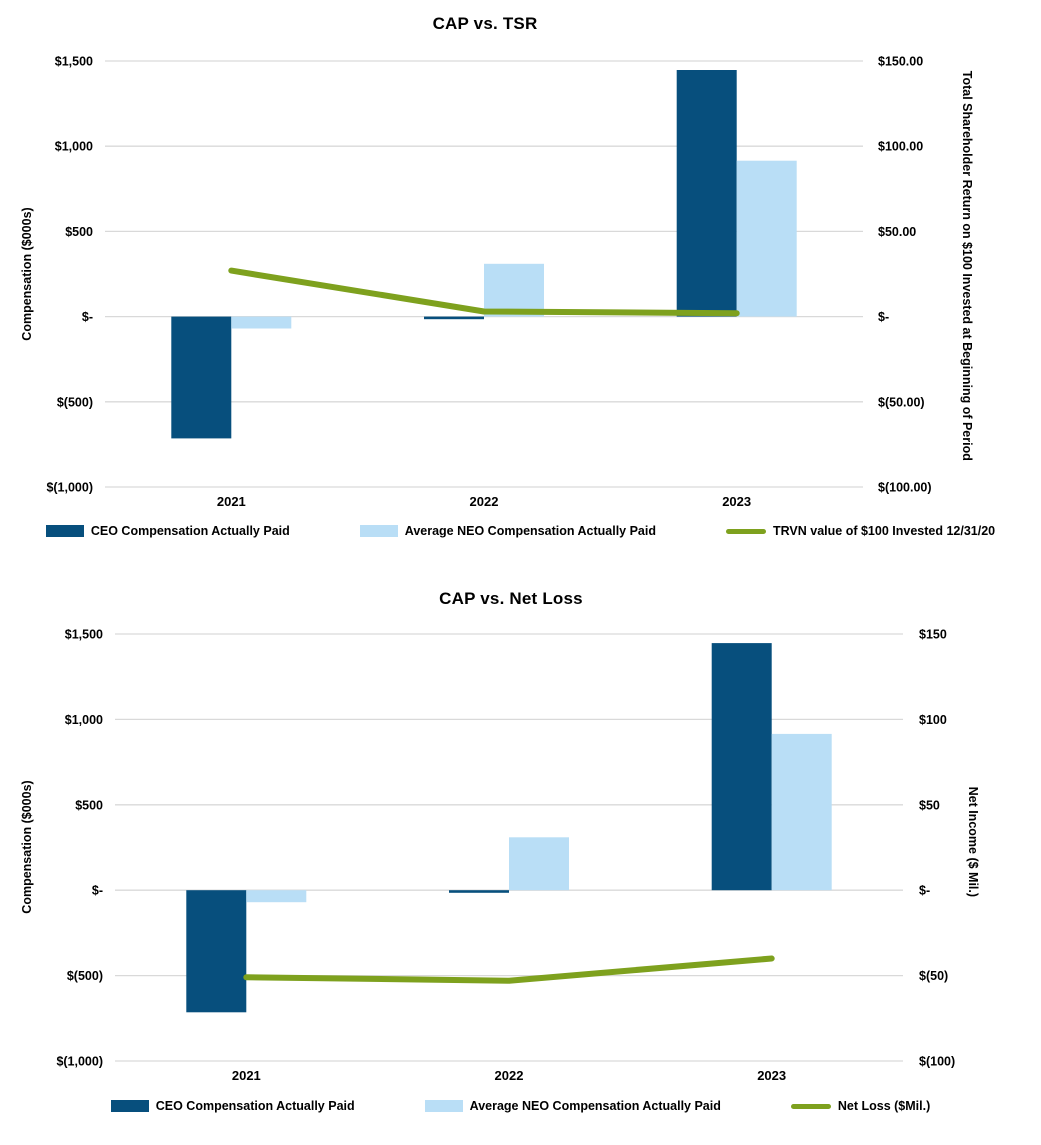 This screenshot has width=1041, height=1145. I want to click on right-axis-tick-label: $50, so click(929, 805).